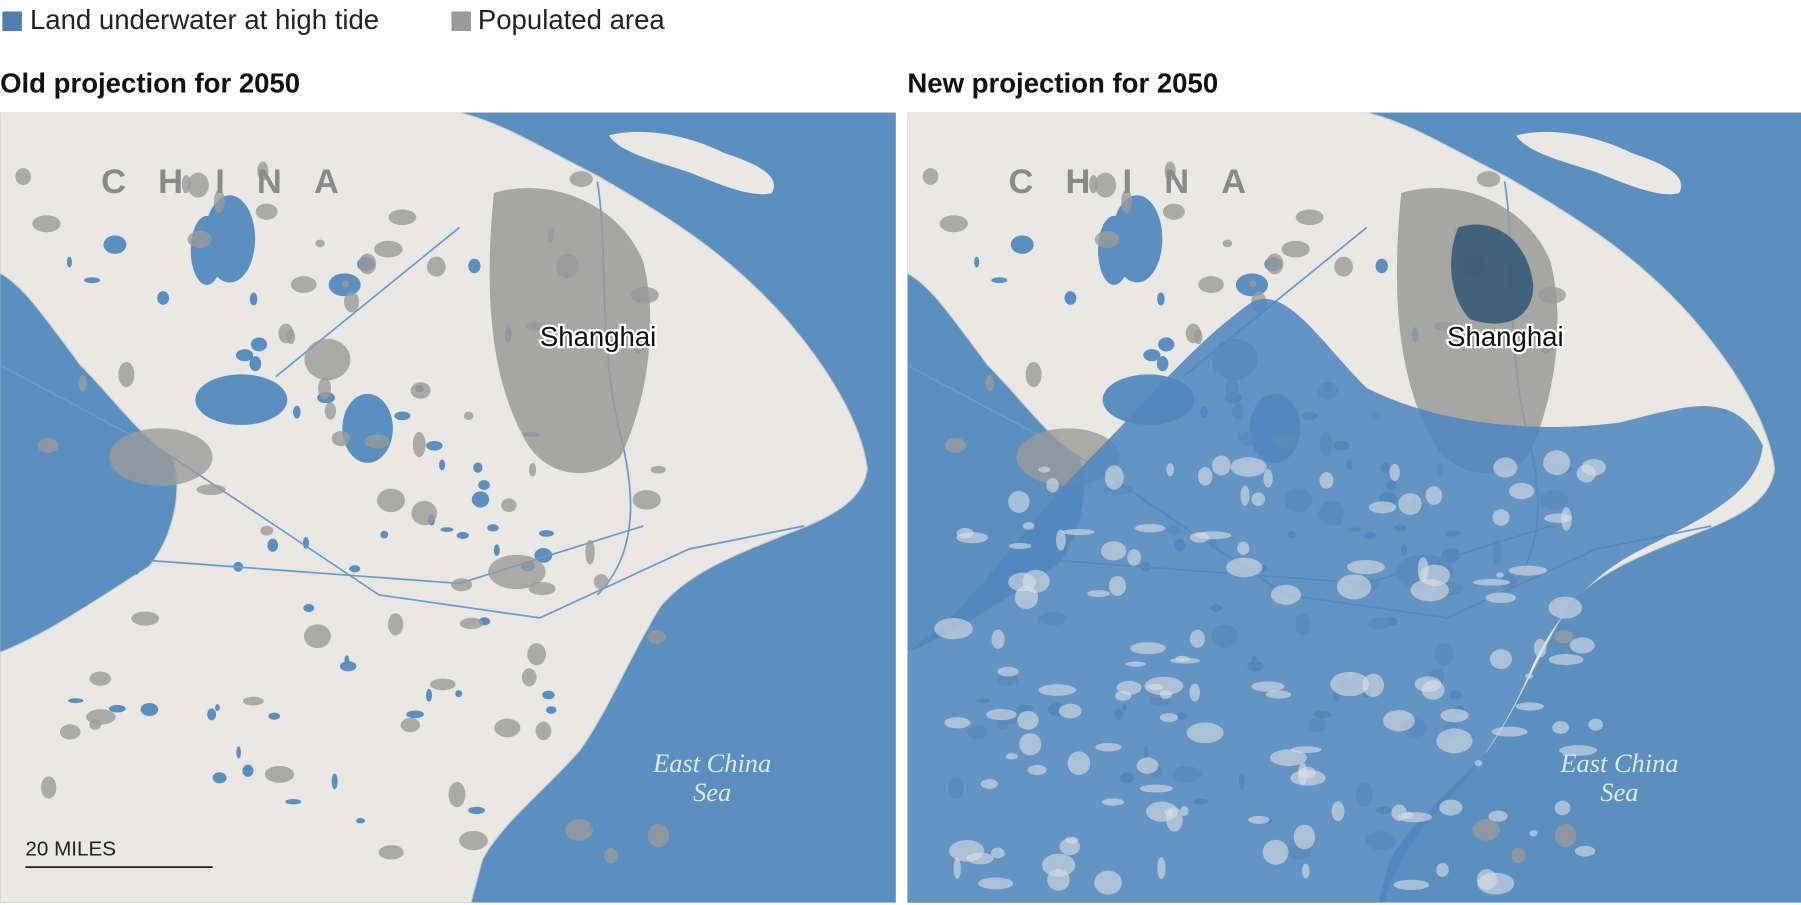  I want to click on city-label: Shanghai, so click(598, 336).